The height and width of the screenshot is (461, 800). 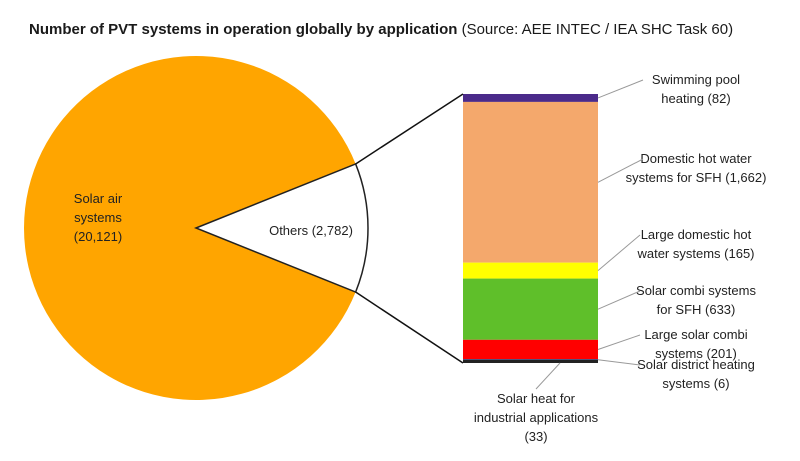 What do you see at coordinates (620, 89) in the screenshot?
I see `leader-line-swimming-pool-heating` at bounding box center [620, 89].